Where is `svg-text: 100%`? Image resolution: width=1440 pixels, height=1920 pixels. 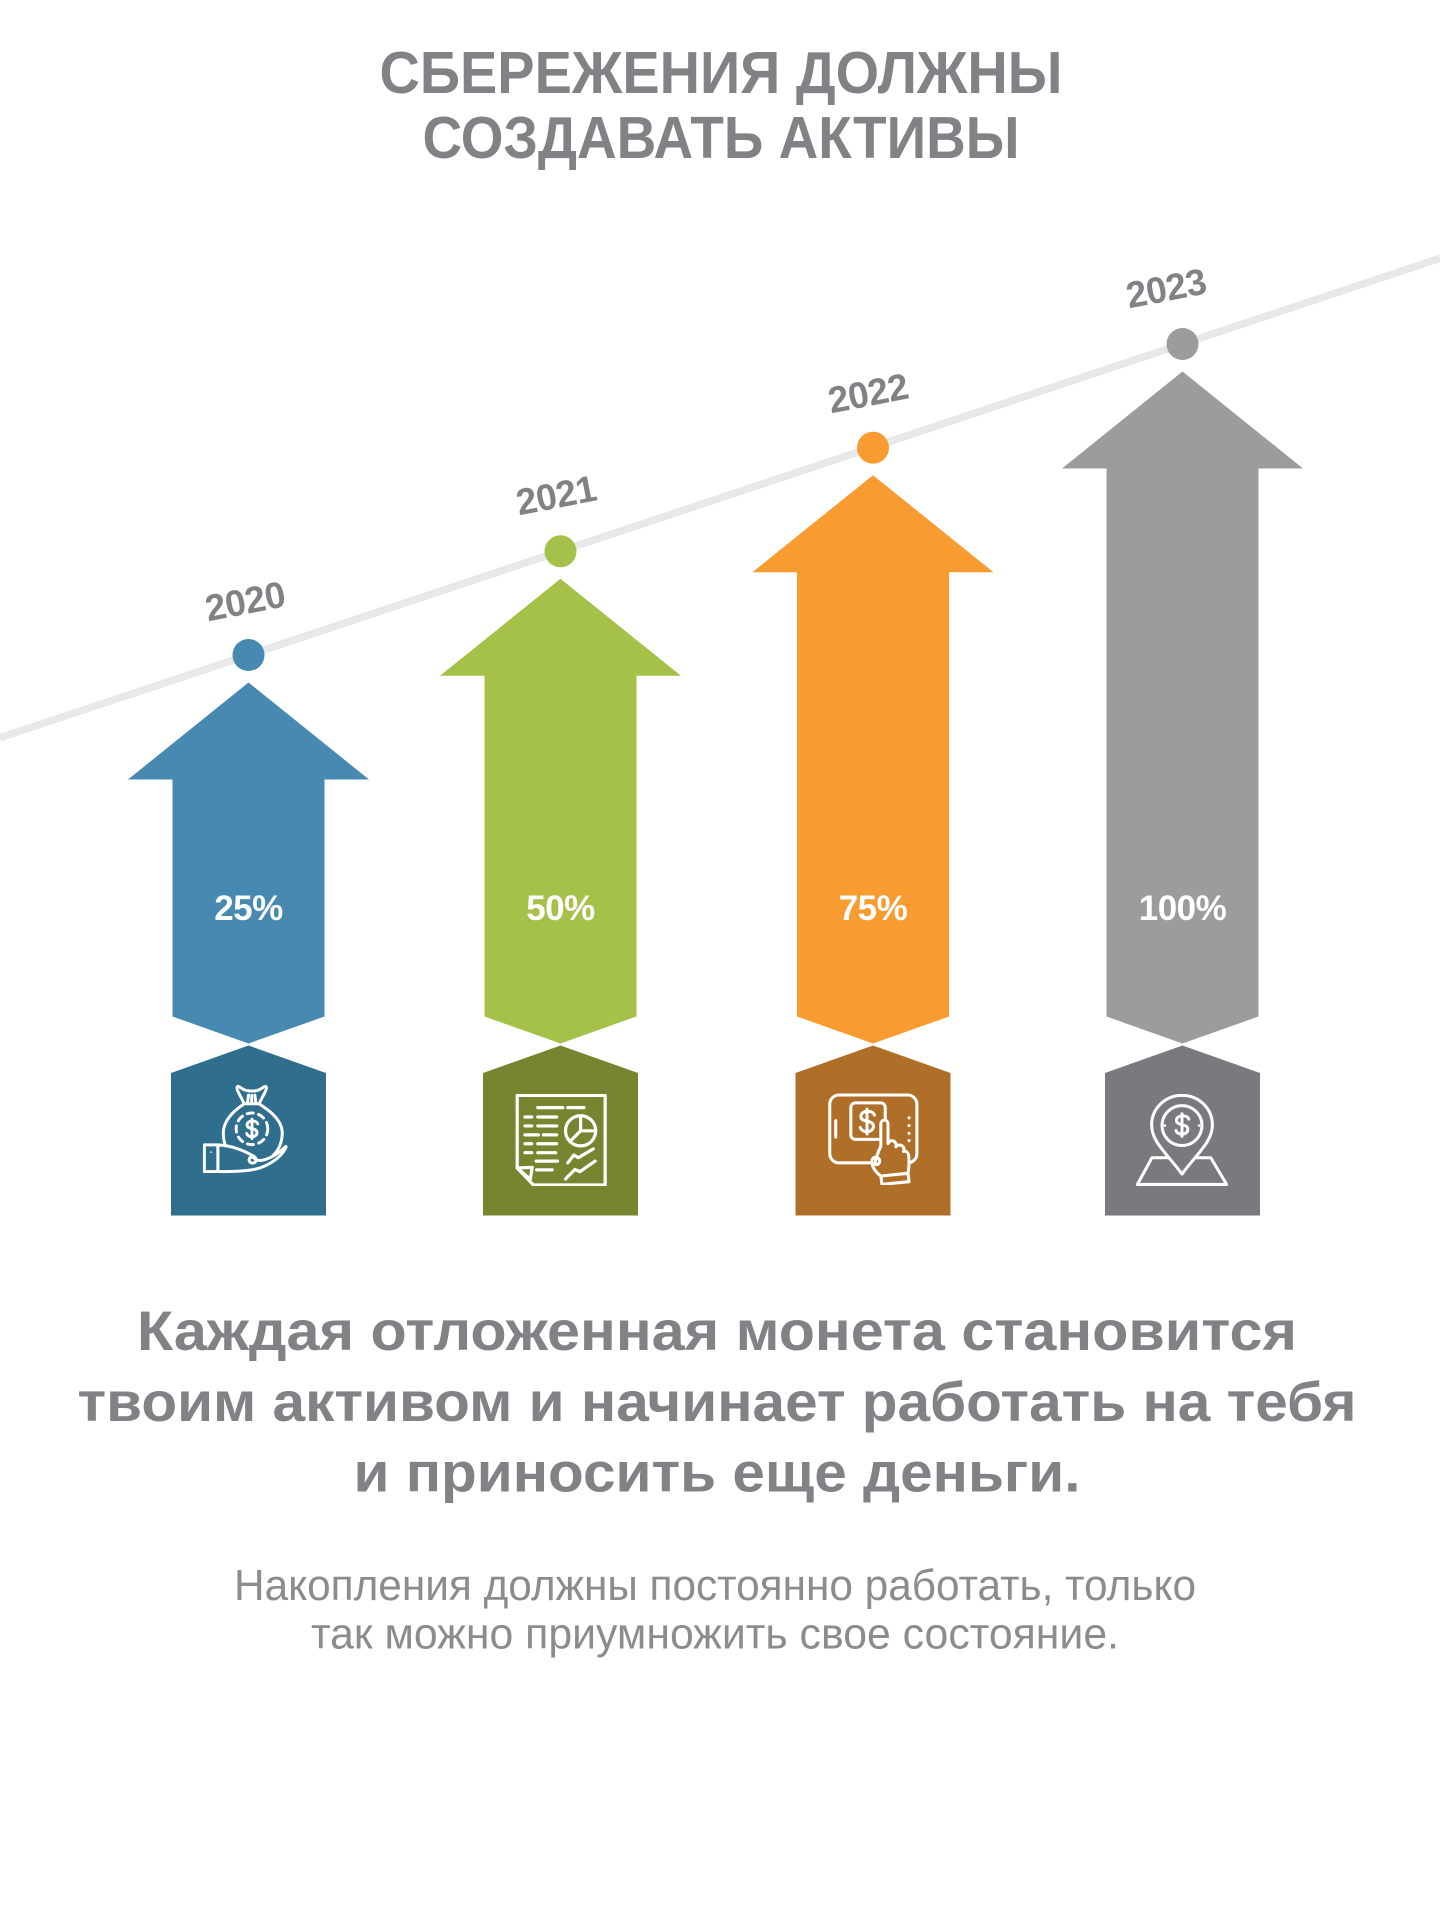 svg-text: 100% is located at coordinates (1183, 908).